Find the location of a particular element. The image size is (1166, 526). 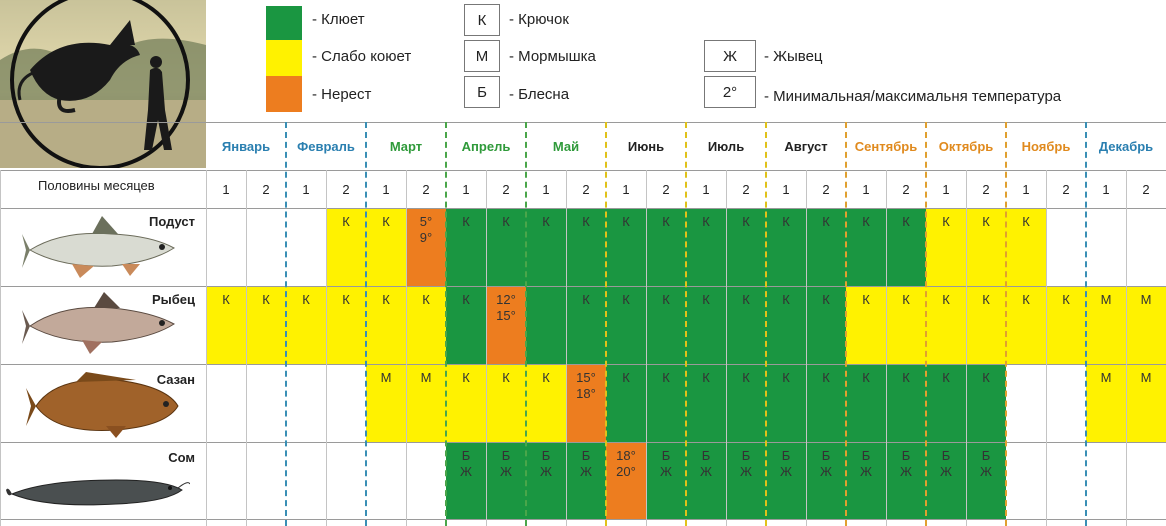

cell-sazan-10: 15° 18° is located at coordinates (586, 403).